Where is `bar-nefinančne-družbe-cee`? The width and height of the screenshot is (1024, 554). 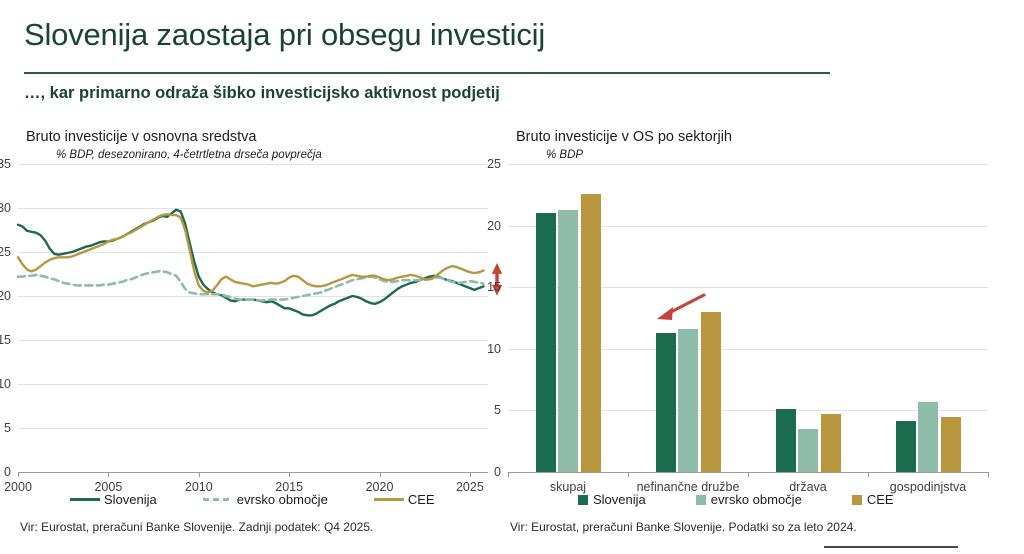 bar-nefinančne-družbe-cee is located at coordinates (710, 391).